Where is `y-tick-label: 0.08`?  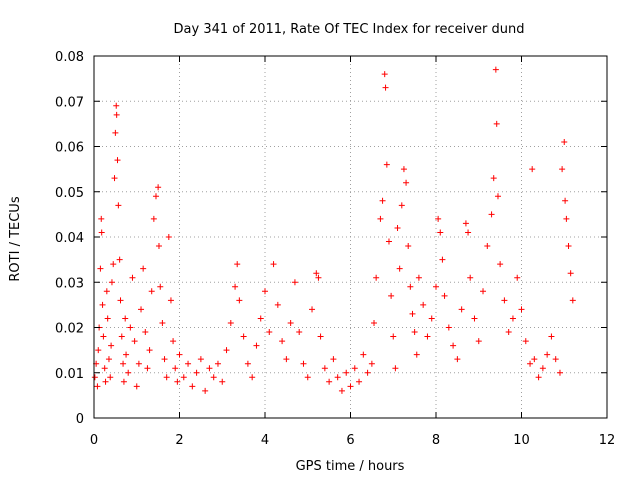
y-tick-label: 0.08 is located at coordinates (69, 57).